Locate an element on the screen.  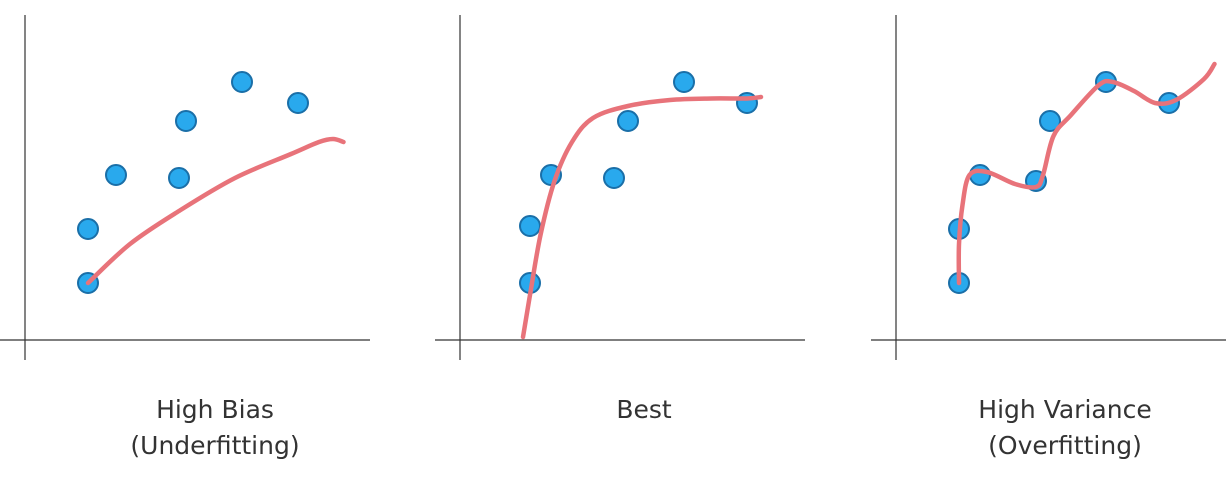
best-fit-curve is located at coordinates (642, 217).